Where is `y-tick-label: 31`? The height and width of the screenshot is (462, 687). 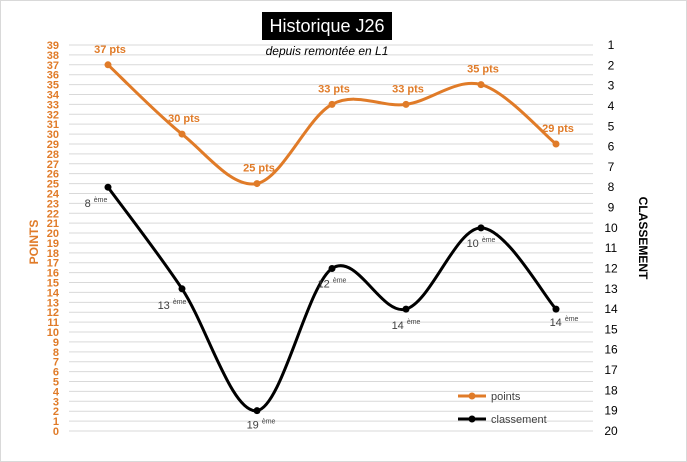 y-tick-label: 31 is located at coordinates (53, 125).